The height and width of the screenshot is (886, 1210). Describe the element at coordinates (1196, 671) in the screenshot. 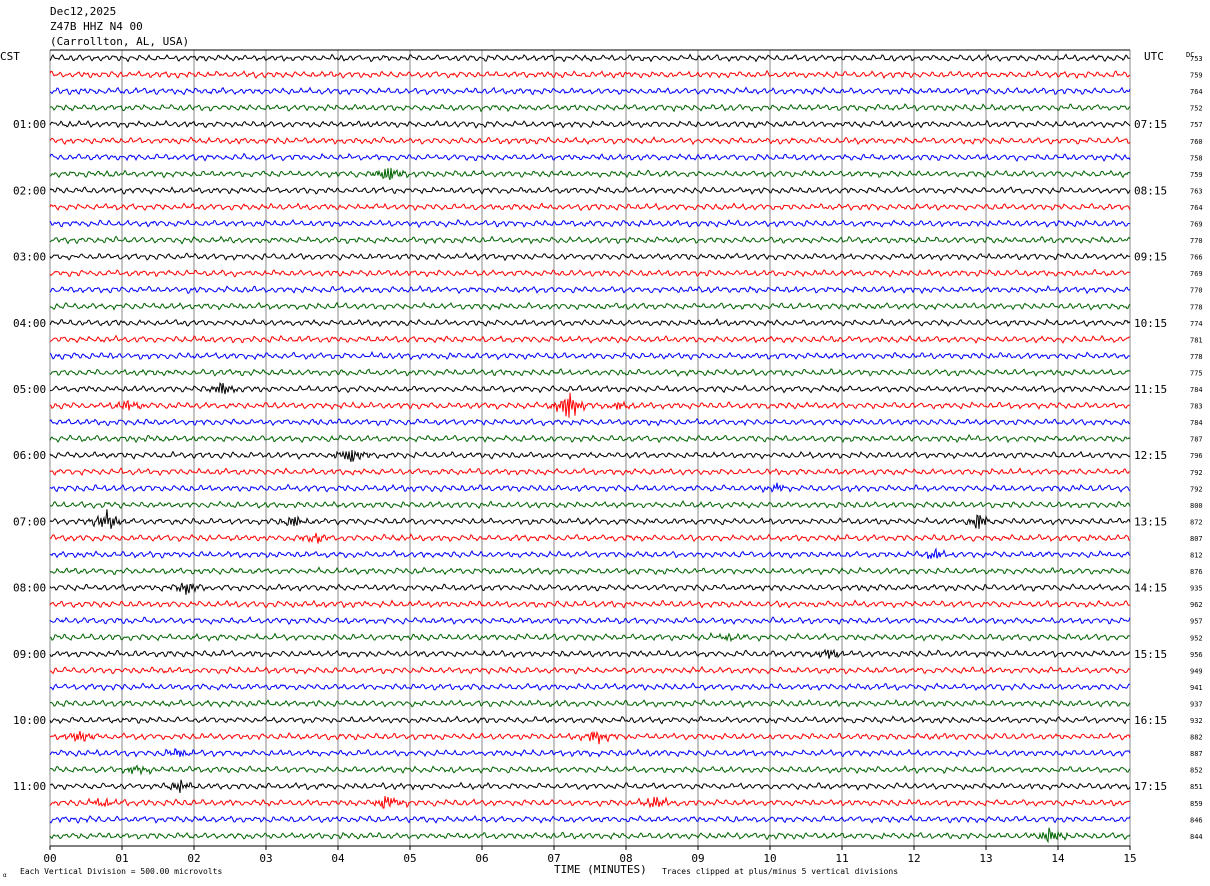

I see `dc-value-label: 949` at that location.